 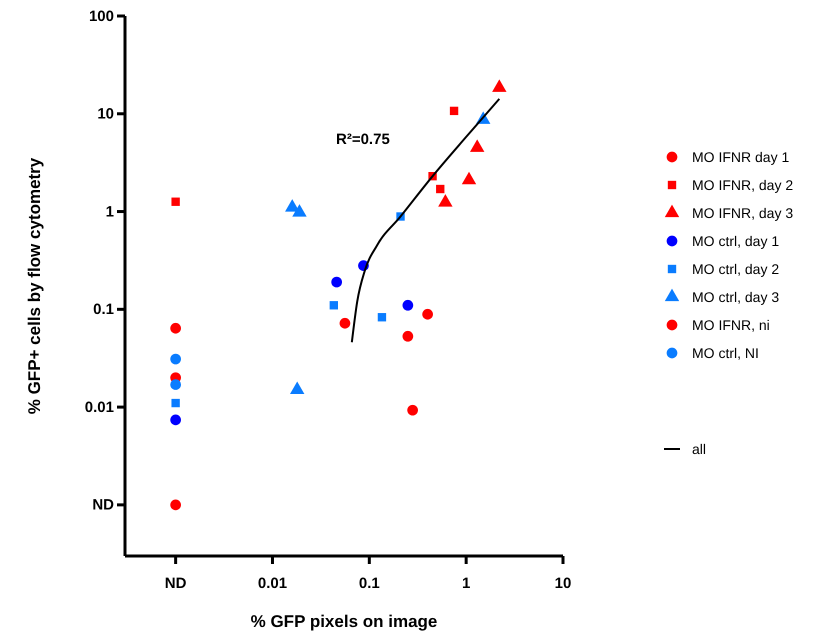 I want to click on y-axis-title: % GFP+ cells by flow cytometry, so click(x=34, y=285).